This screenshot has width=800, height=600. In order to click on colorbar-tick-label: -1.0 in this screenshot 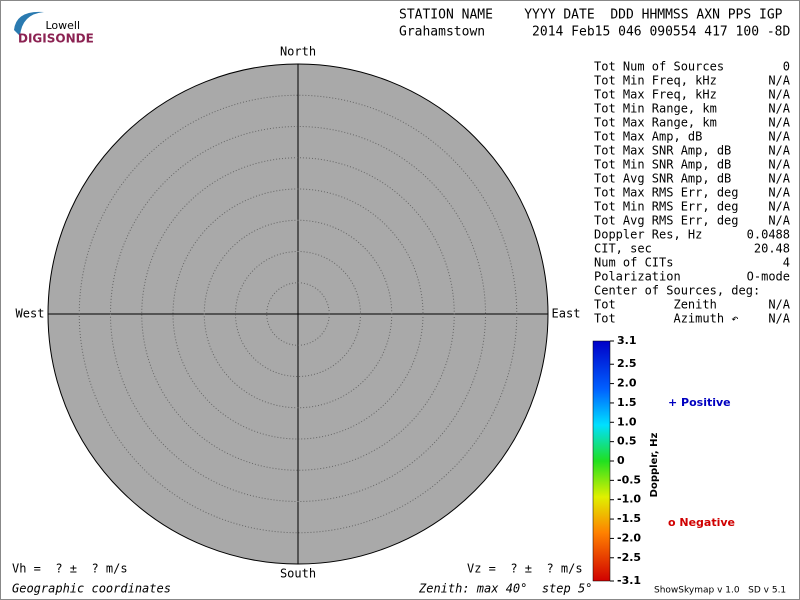, I will do `click(629, 499)`.